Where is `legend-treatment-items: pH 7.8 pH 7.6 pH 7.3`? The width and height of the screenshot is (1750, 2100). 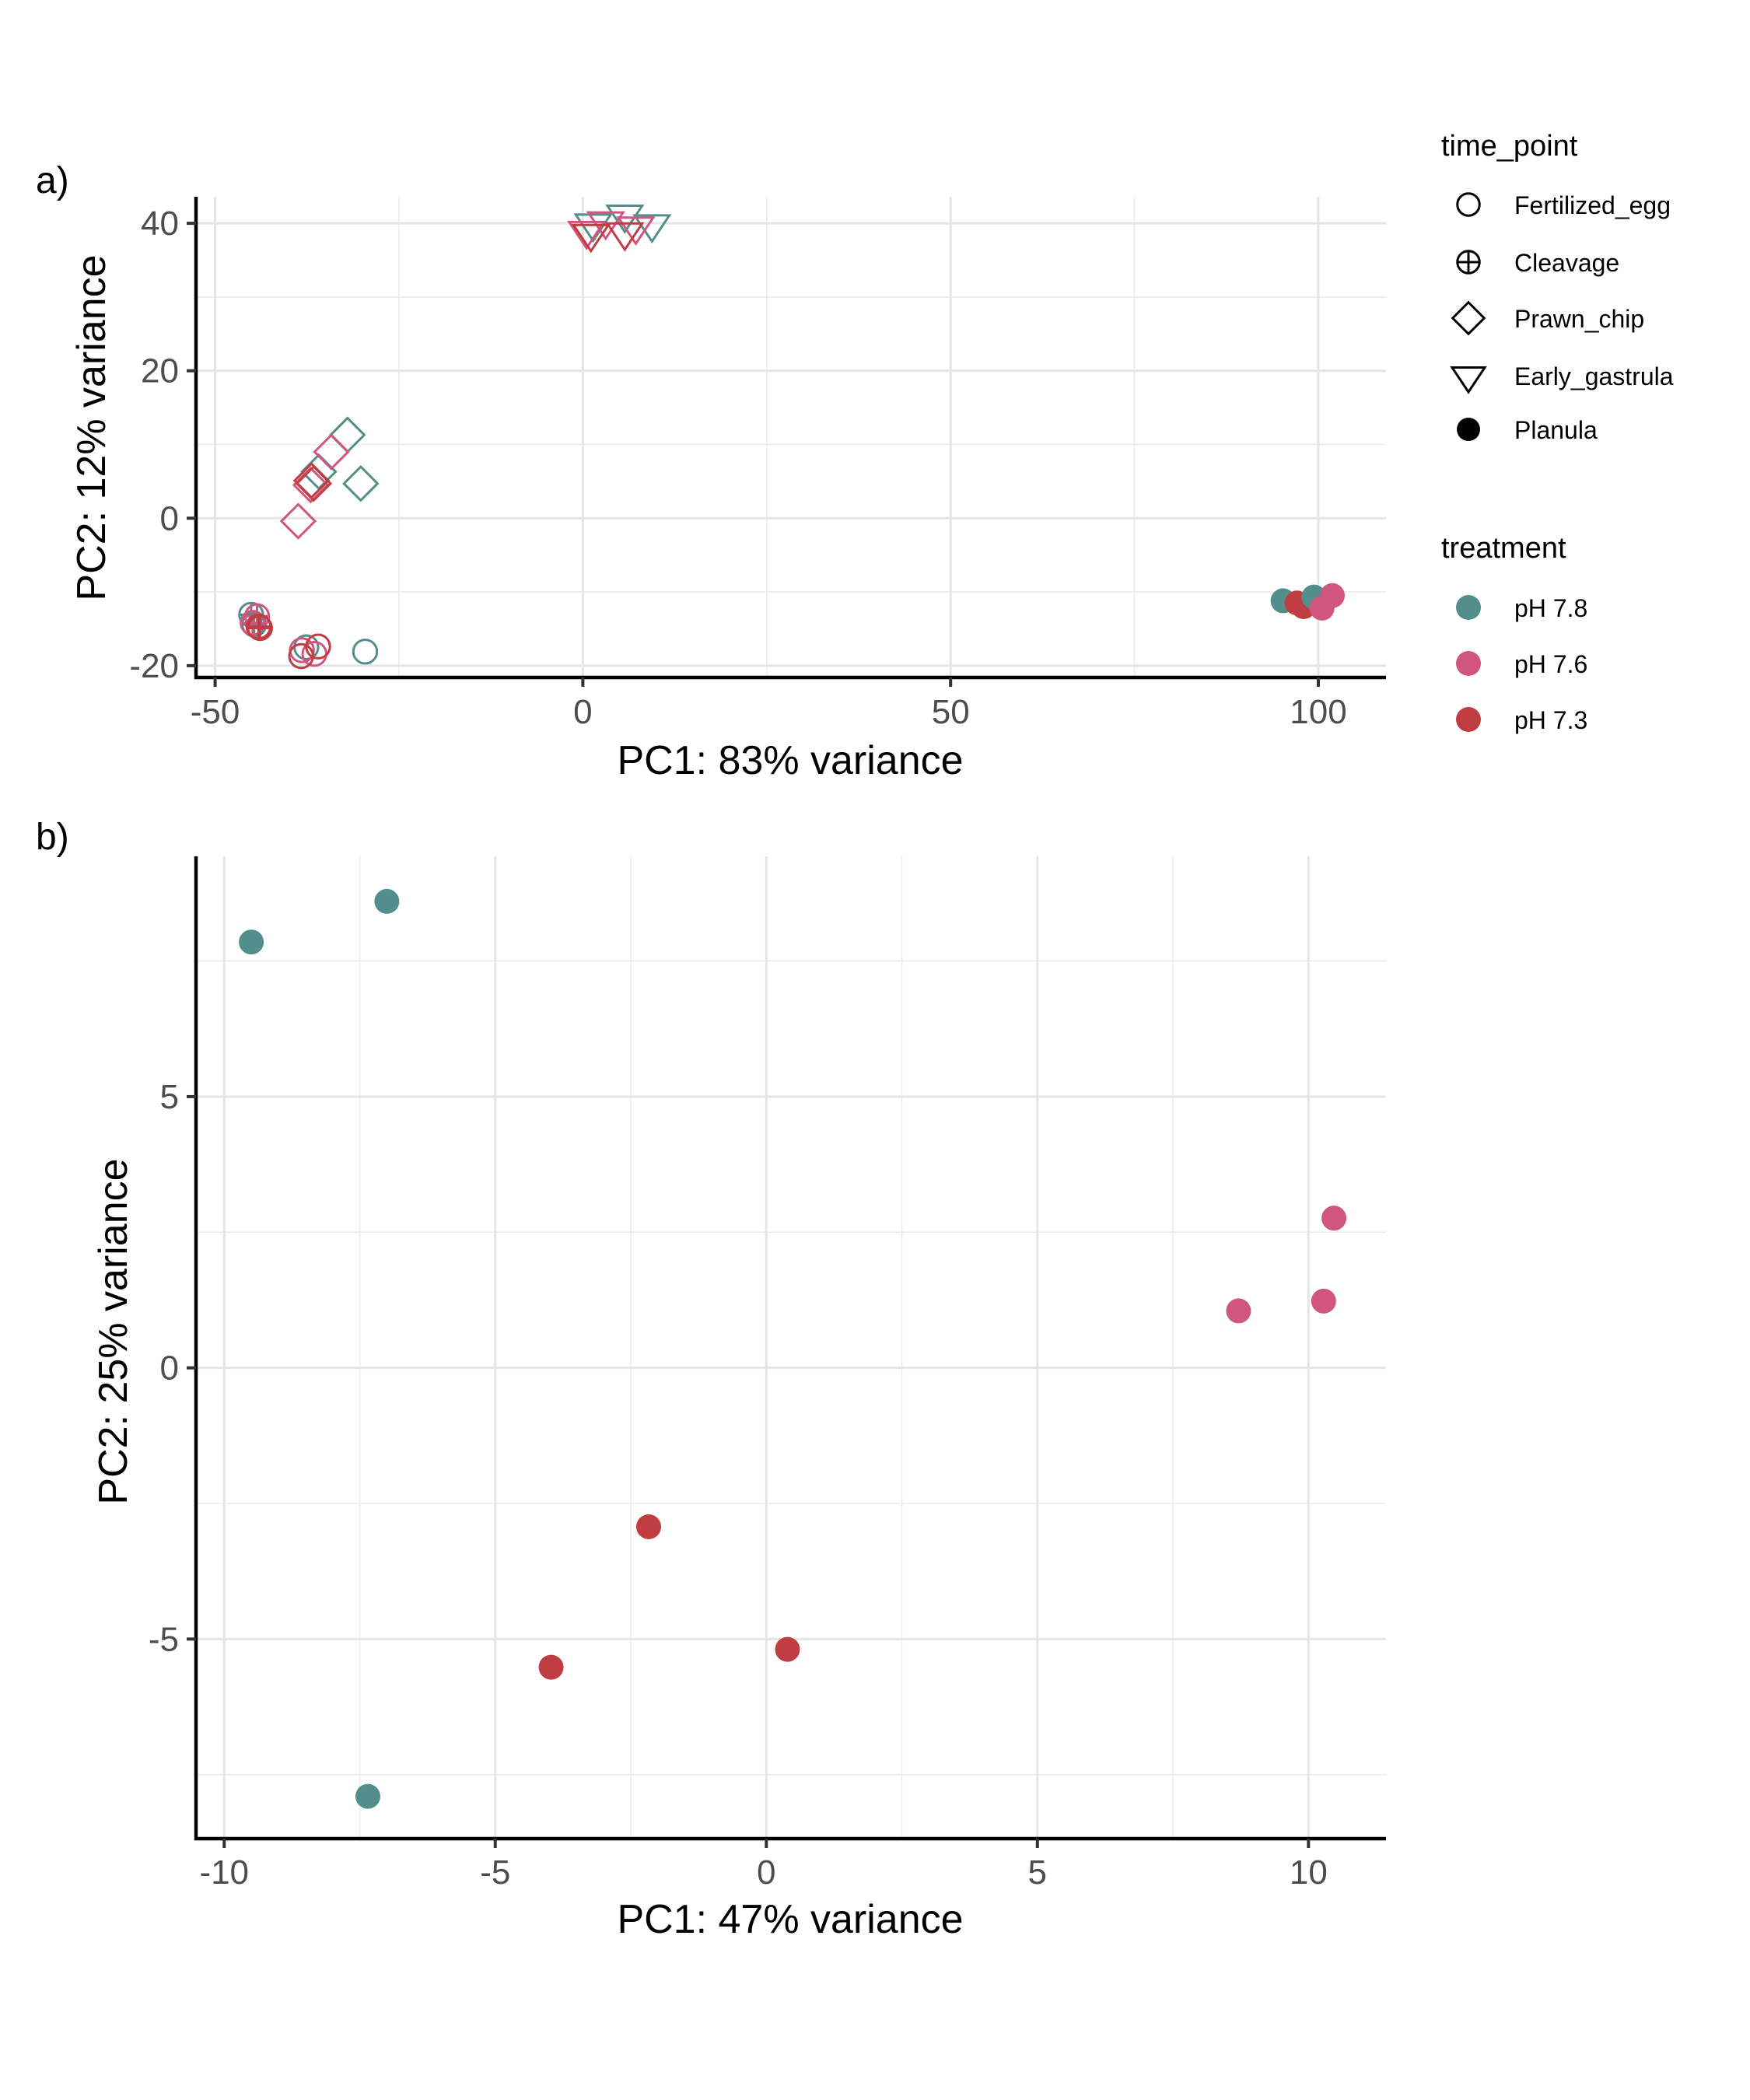
legend-treatment-items: pH 7.8 pH 7.6 pH 7.3 is located at coordinates (1521, 664).